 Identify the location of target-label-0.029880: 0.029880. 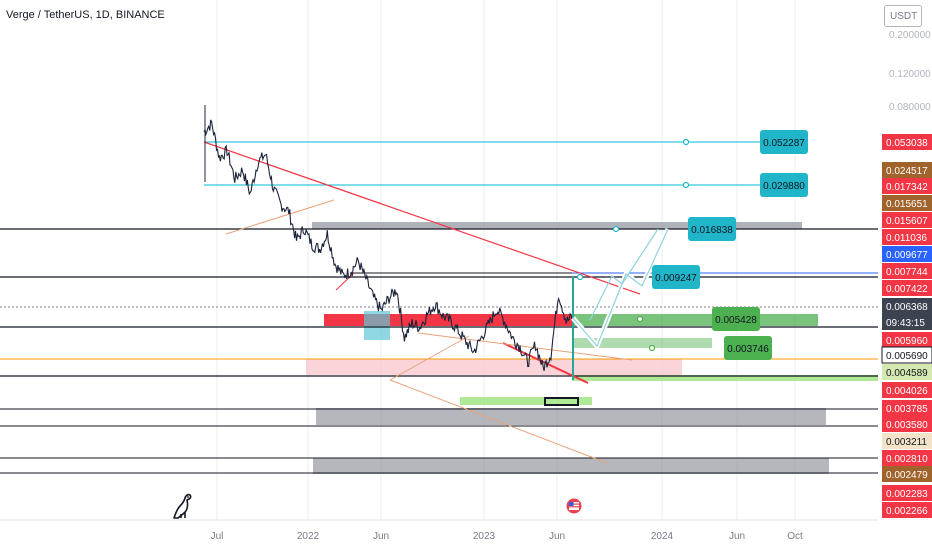
(745, 185).